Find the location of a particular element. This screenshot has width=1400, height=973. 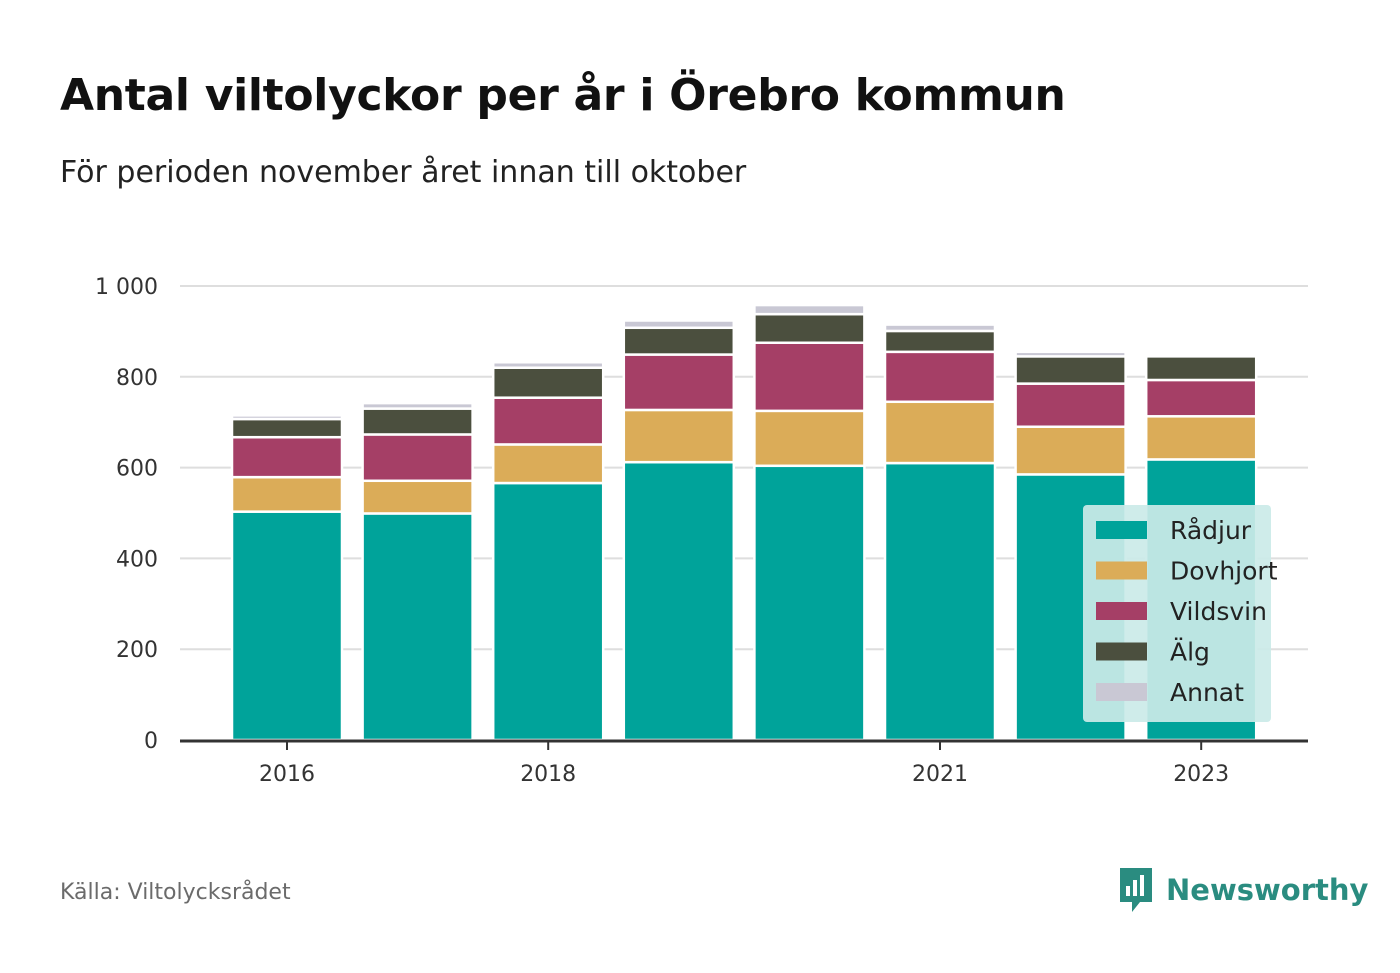

bar-stack-2020 is located at coordinates (809, 522).